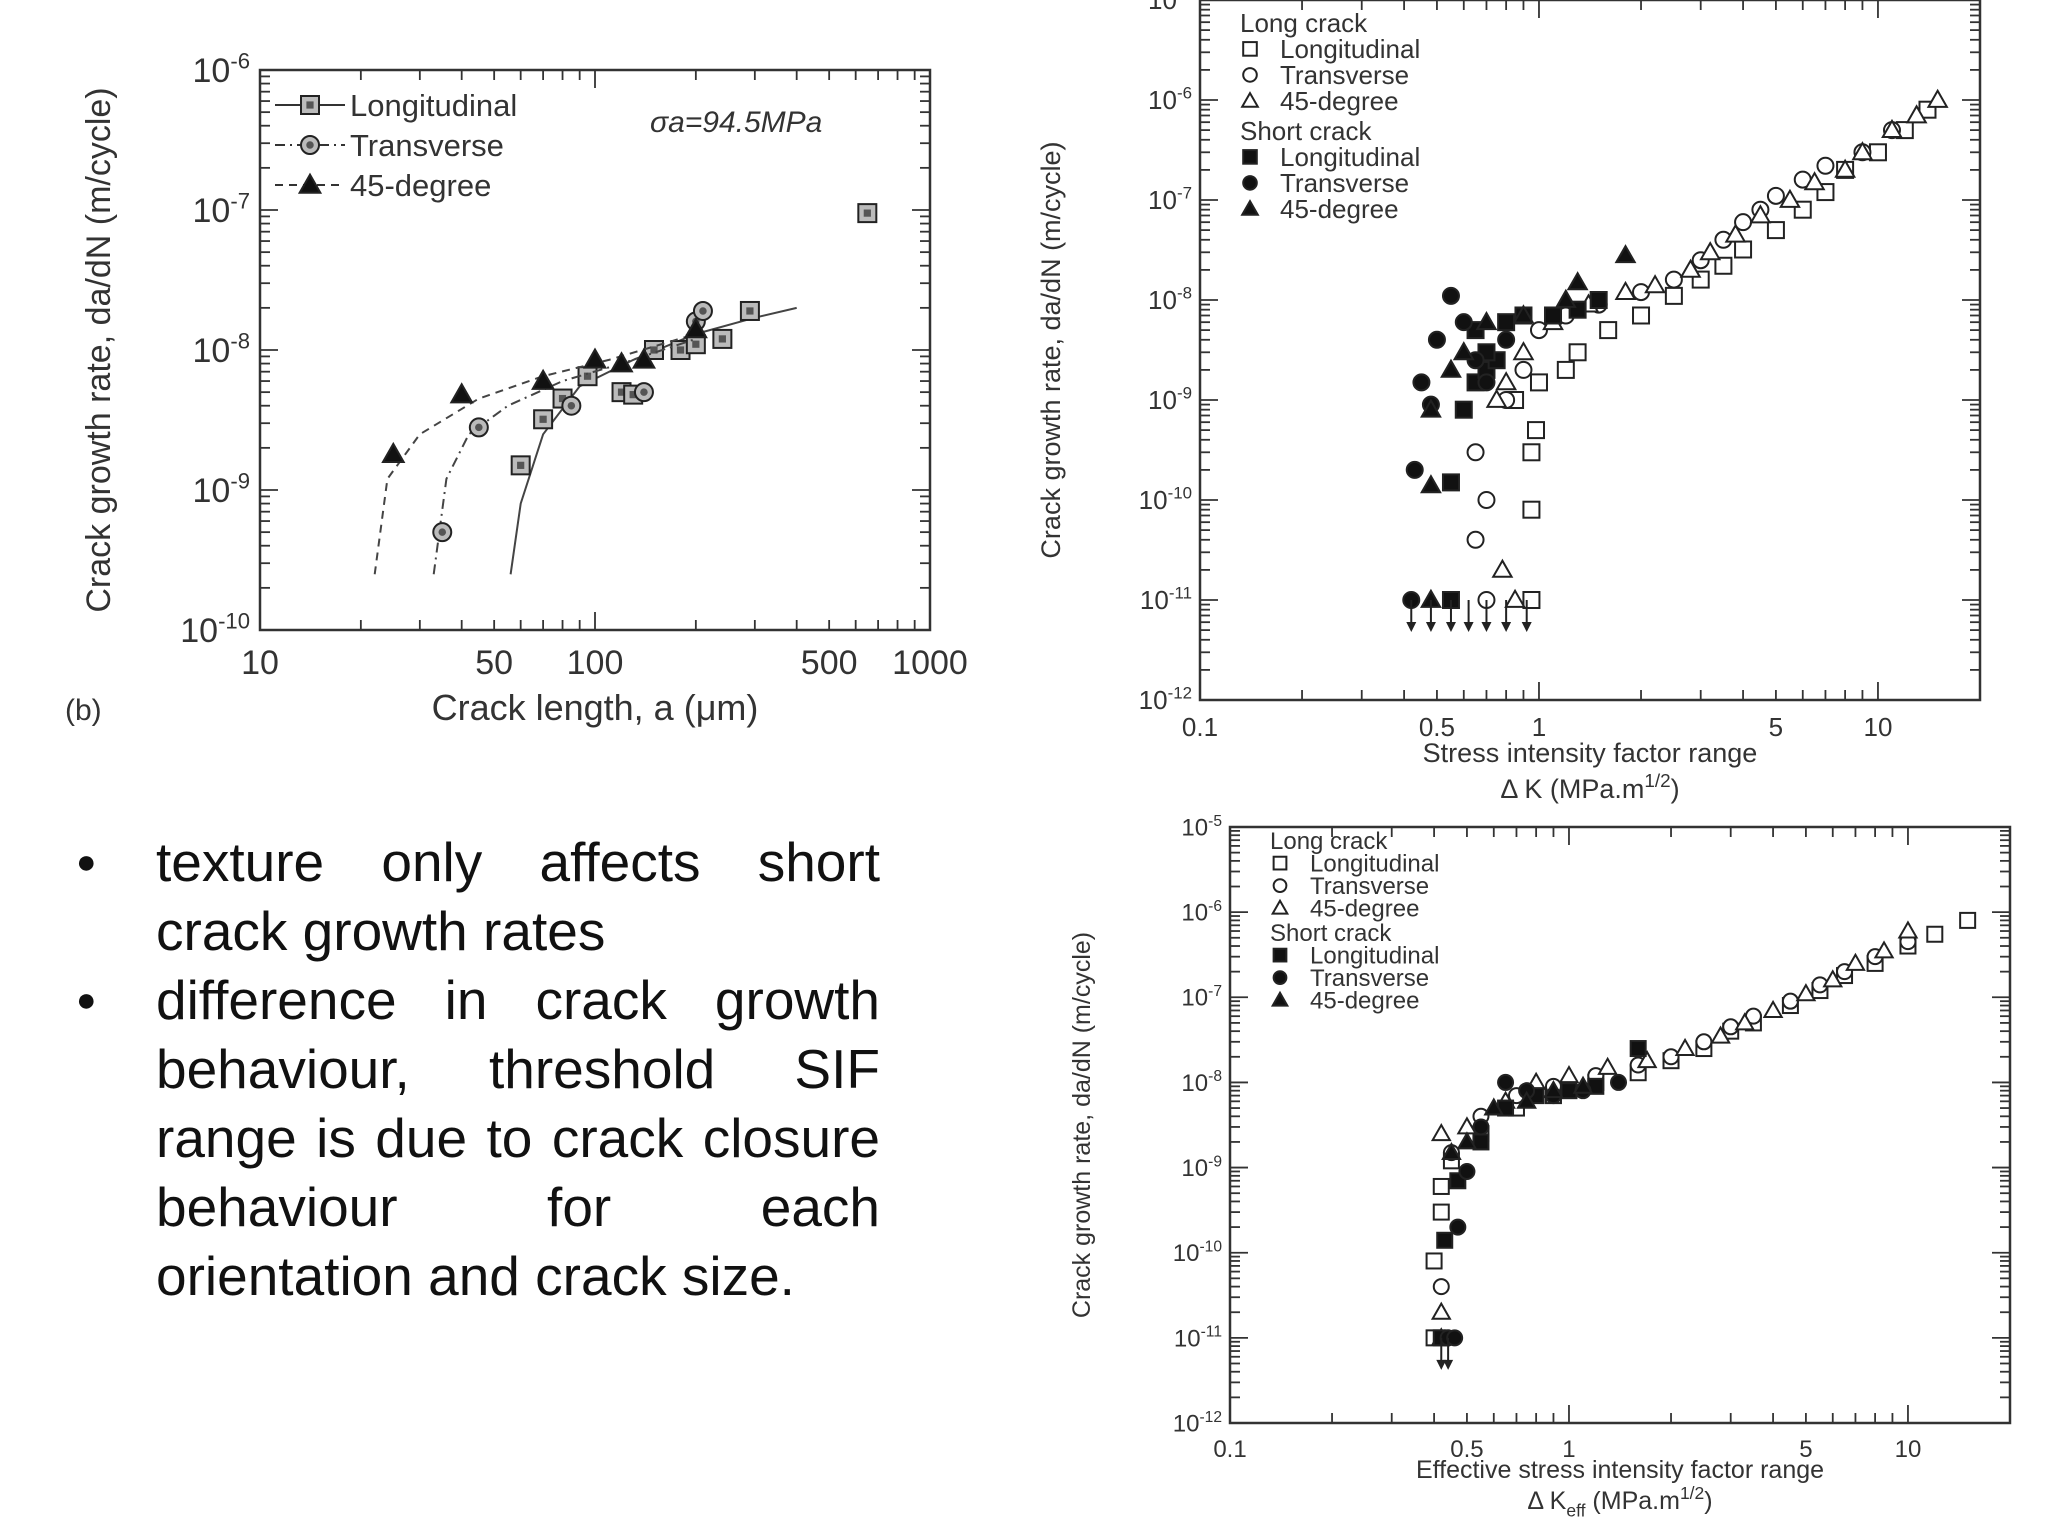 This screenshot has width=2048, height=1536. I want to click on y-tick-exp: -10, so click(234, 620).